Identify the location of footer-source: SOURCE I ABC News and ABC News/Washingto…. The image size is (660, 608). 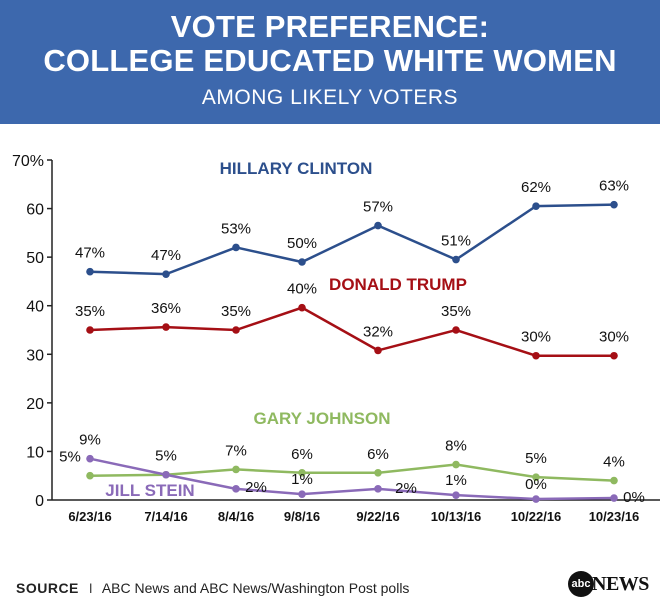
(212, 588).